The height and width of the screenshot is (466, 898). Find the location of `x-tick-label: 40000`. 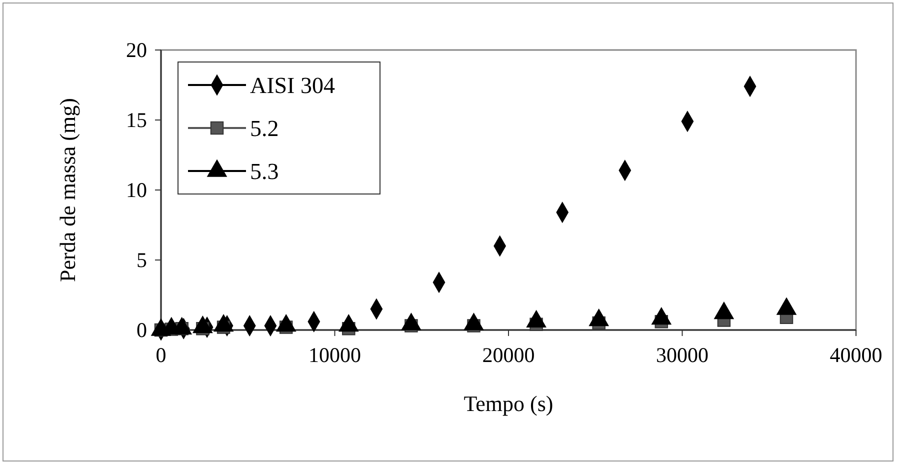

x-tick-label: 40000 is located at coordinates (856, 355).